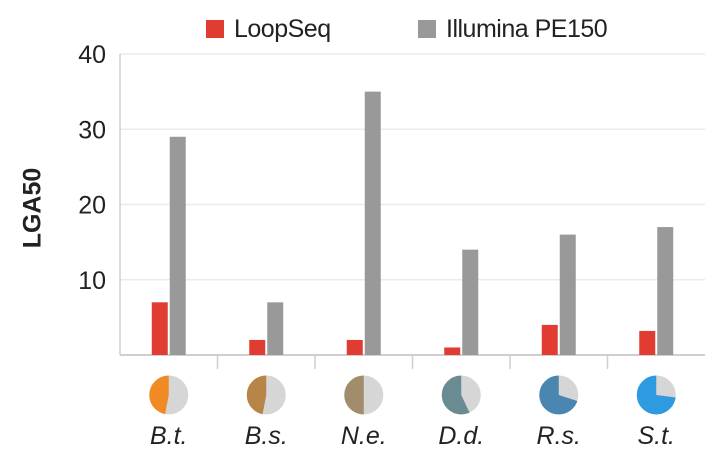 Image resolution: width=705 pixels, height=454 pixels. What do you see at coordinates (656, 436) in the screenshot?
I see `x-tick-label-5: S.t.` at bounding box center [656, 436].